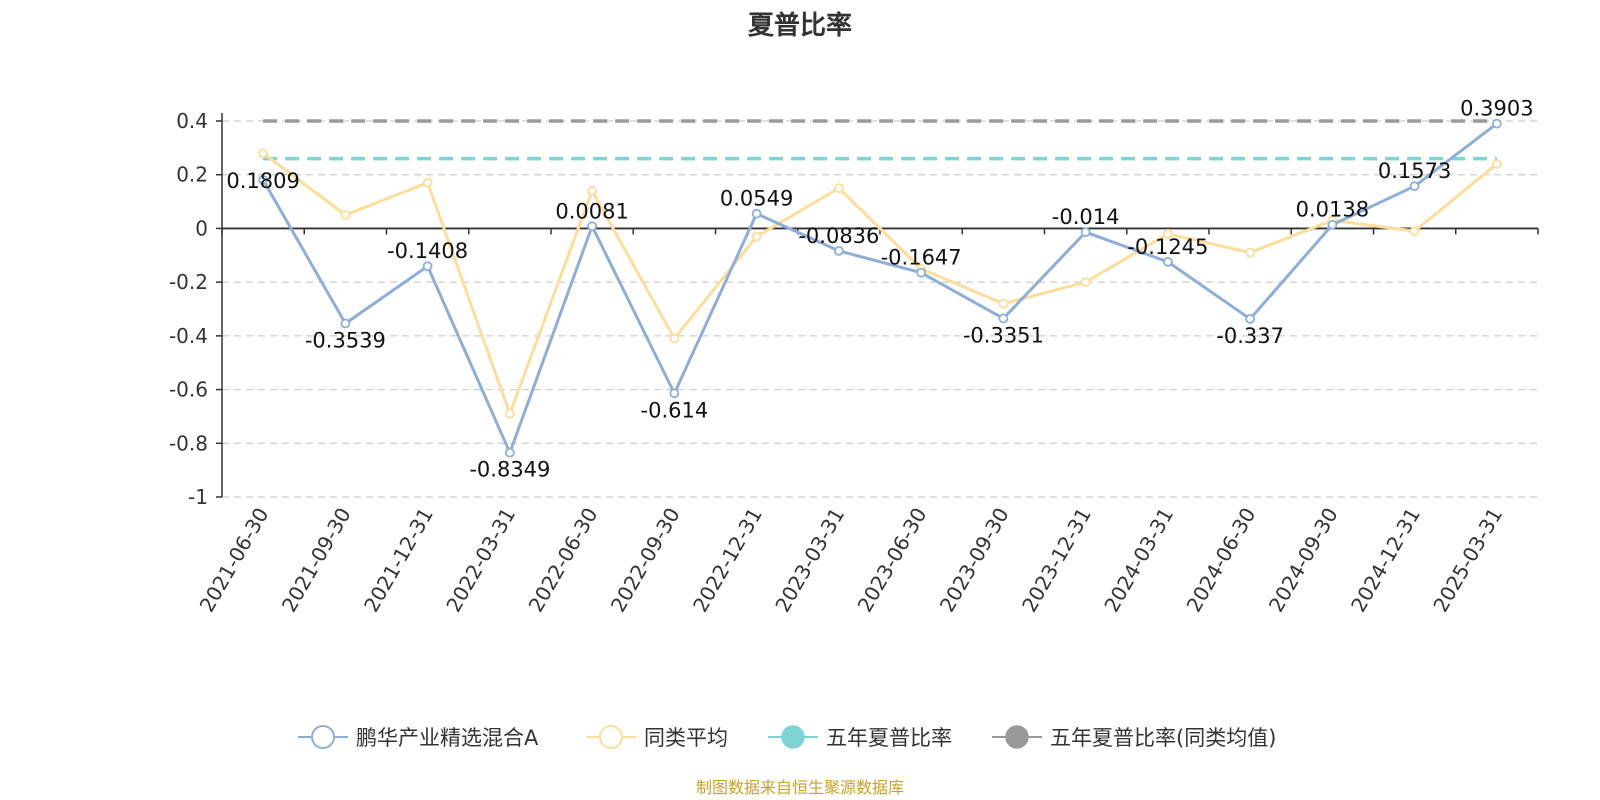 The image size is (1600, 800). What do you see at coordinates (201, 228) in the screenshot?
I see `y-tick-label: 0` at bounding box center [201, 228].